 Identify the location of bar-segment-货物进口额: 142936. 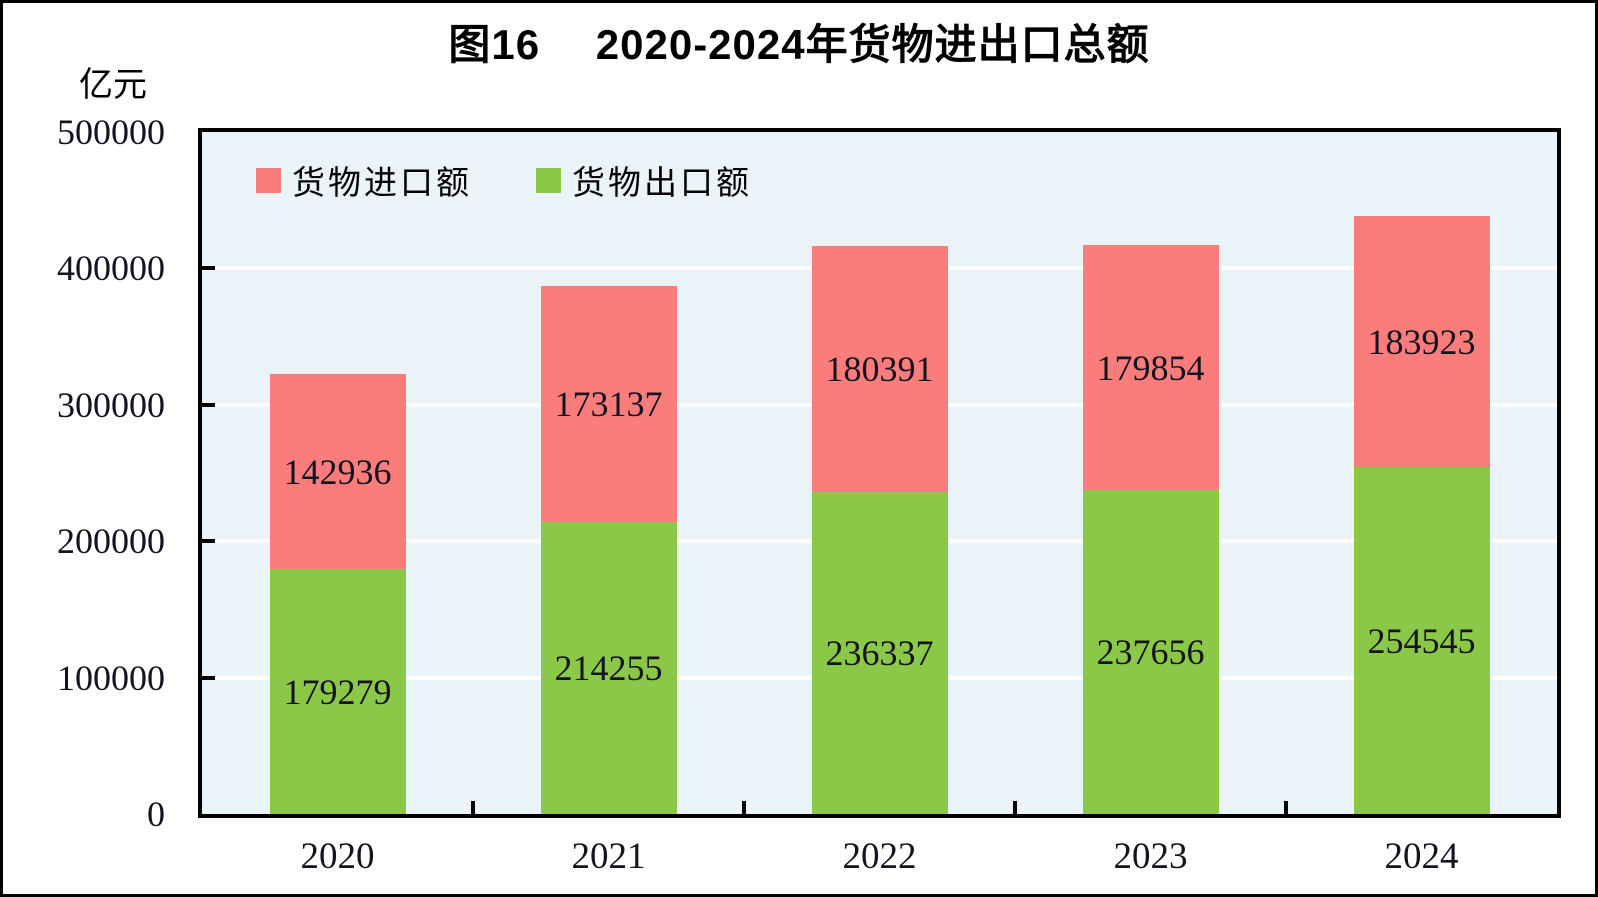
(337, 471).